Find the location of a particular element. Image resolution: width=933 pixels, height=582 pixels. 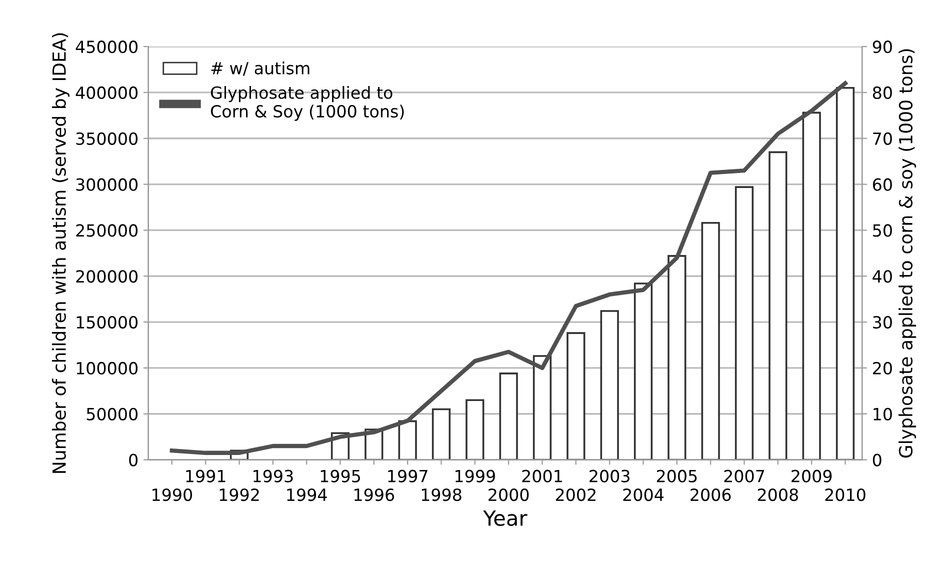

y-tick-label: 250000 is located at coordinates (107, 230).